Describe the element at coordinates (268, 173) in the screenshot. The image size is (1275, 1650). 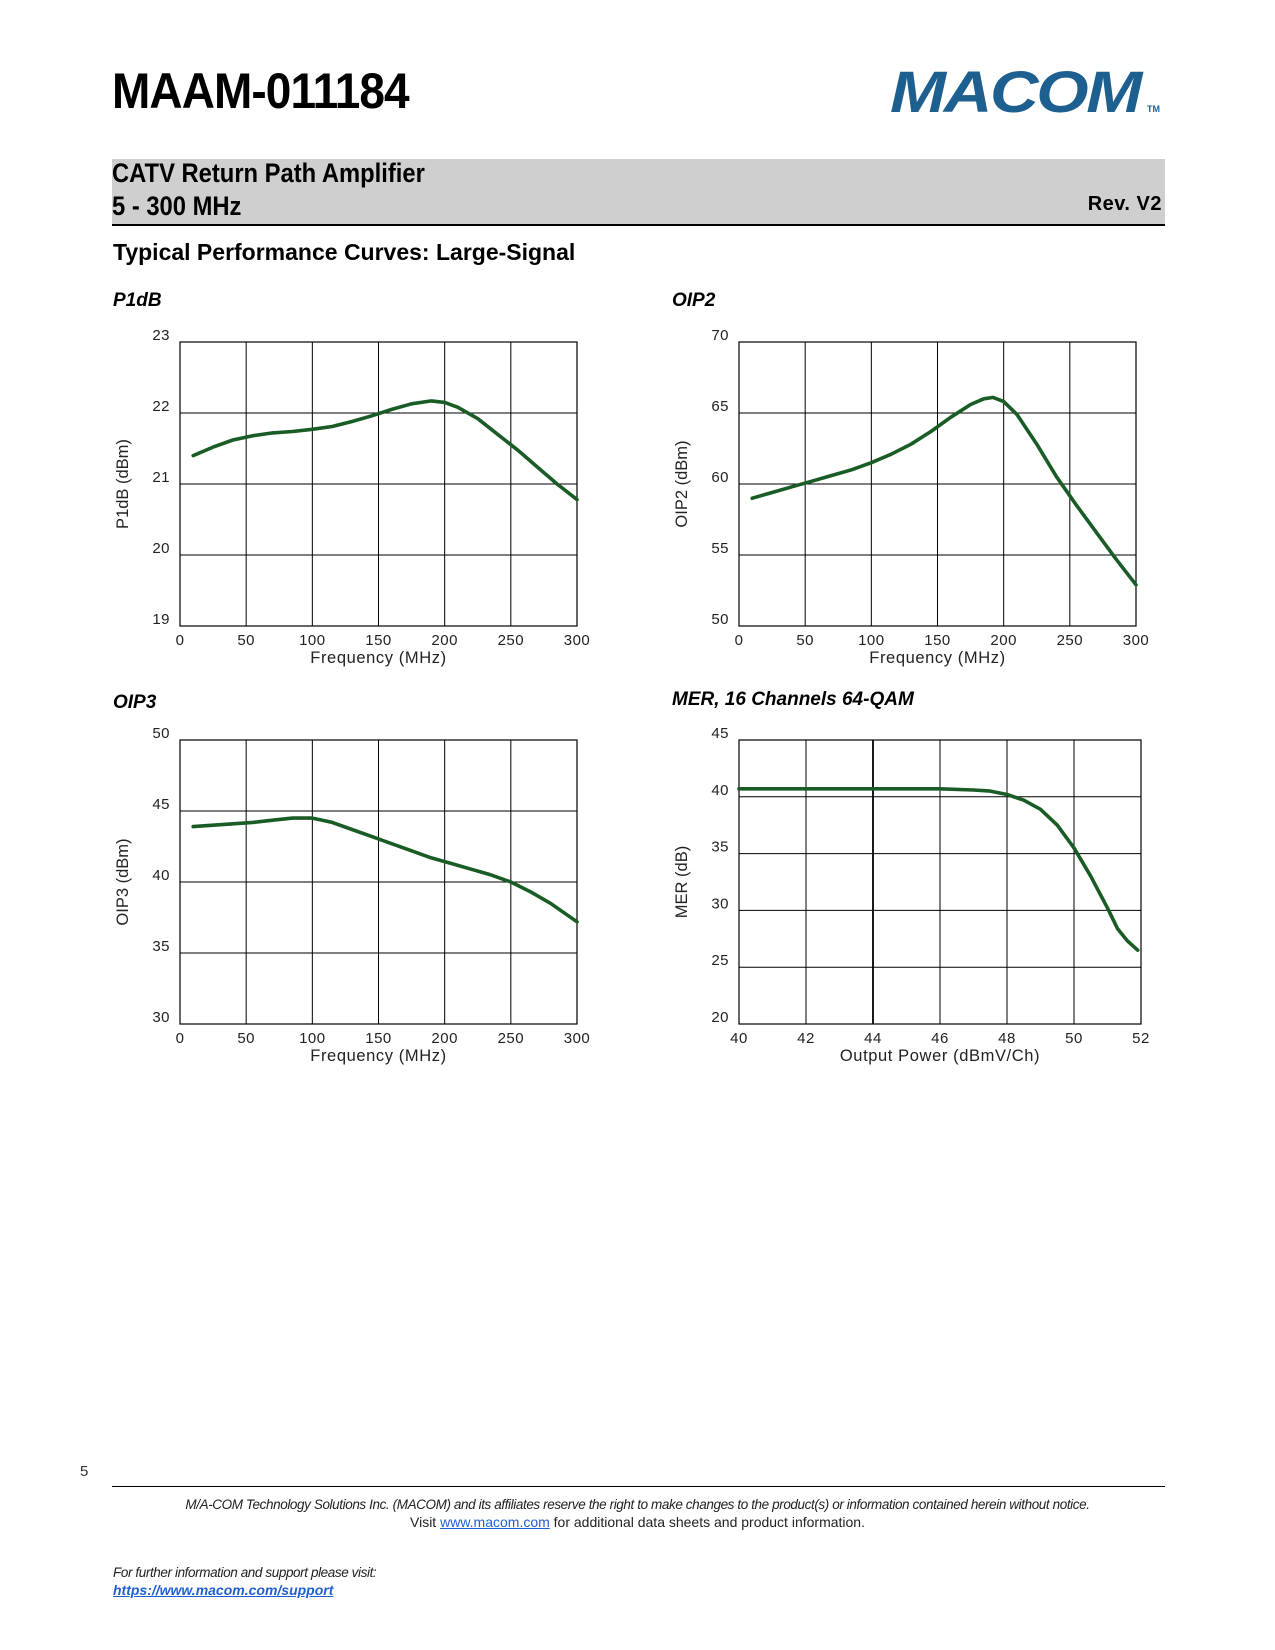
I see `product-title: CATV Return Path Amplifier` at that location.